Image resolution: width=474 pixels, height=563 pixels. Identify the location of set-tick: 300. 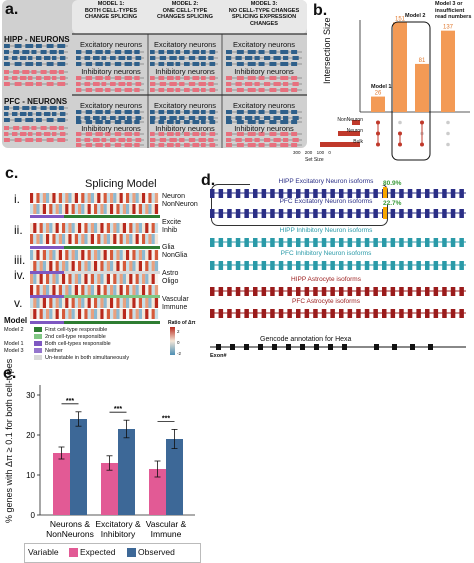
(297, 152).